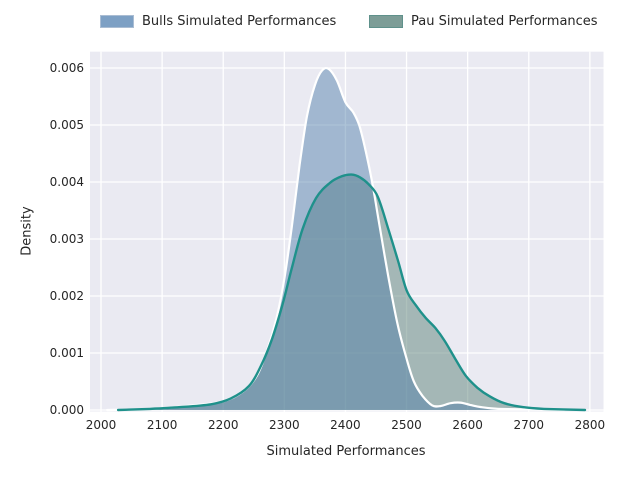 This screenshot has width=640, height=480. Describe the element at coordinates (223, 425) in the screenshot. I see `x-tick-label: 2200` at that location.